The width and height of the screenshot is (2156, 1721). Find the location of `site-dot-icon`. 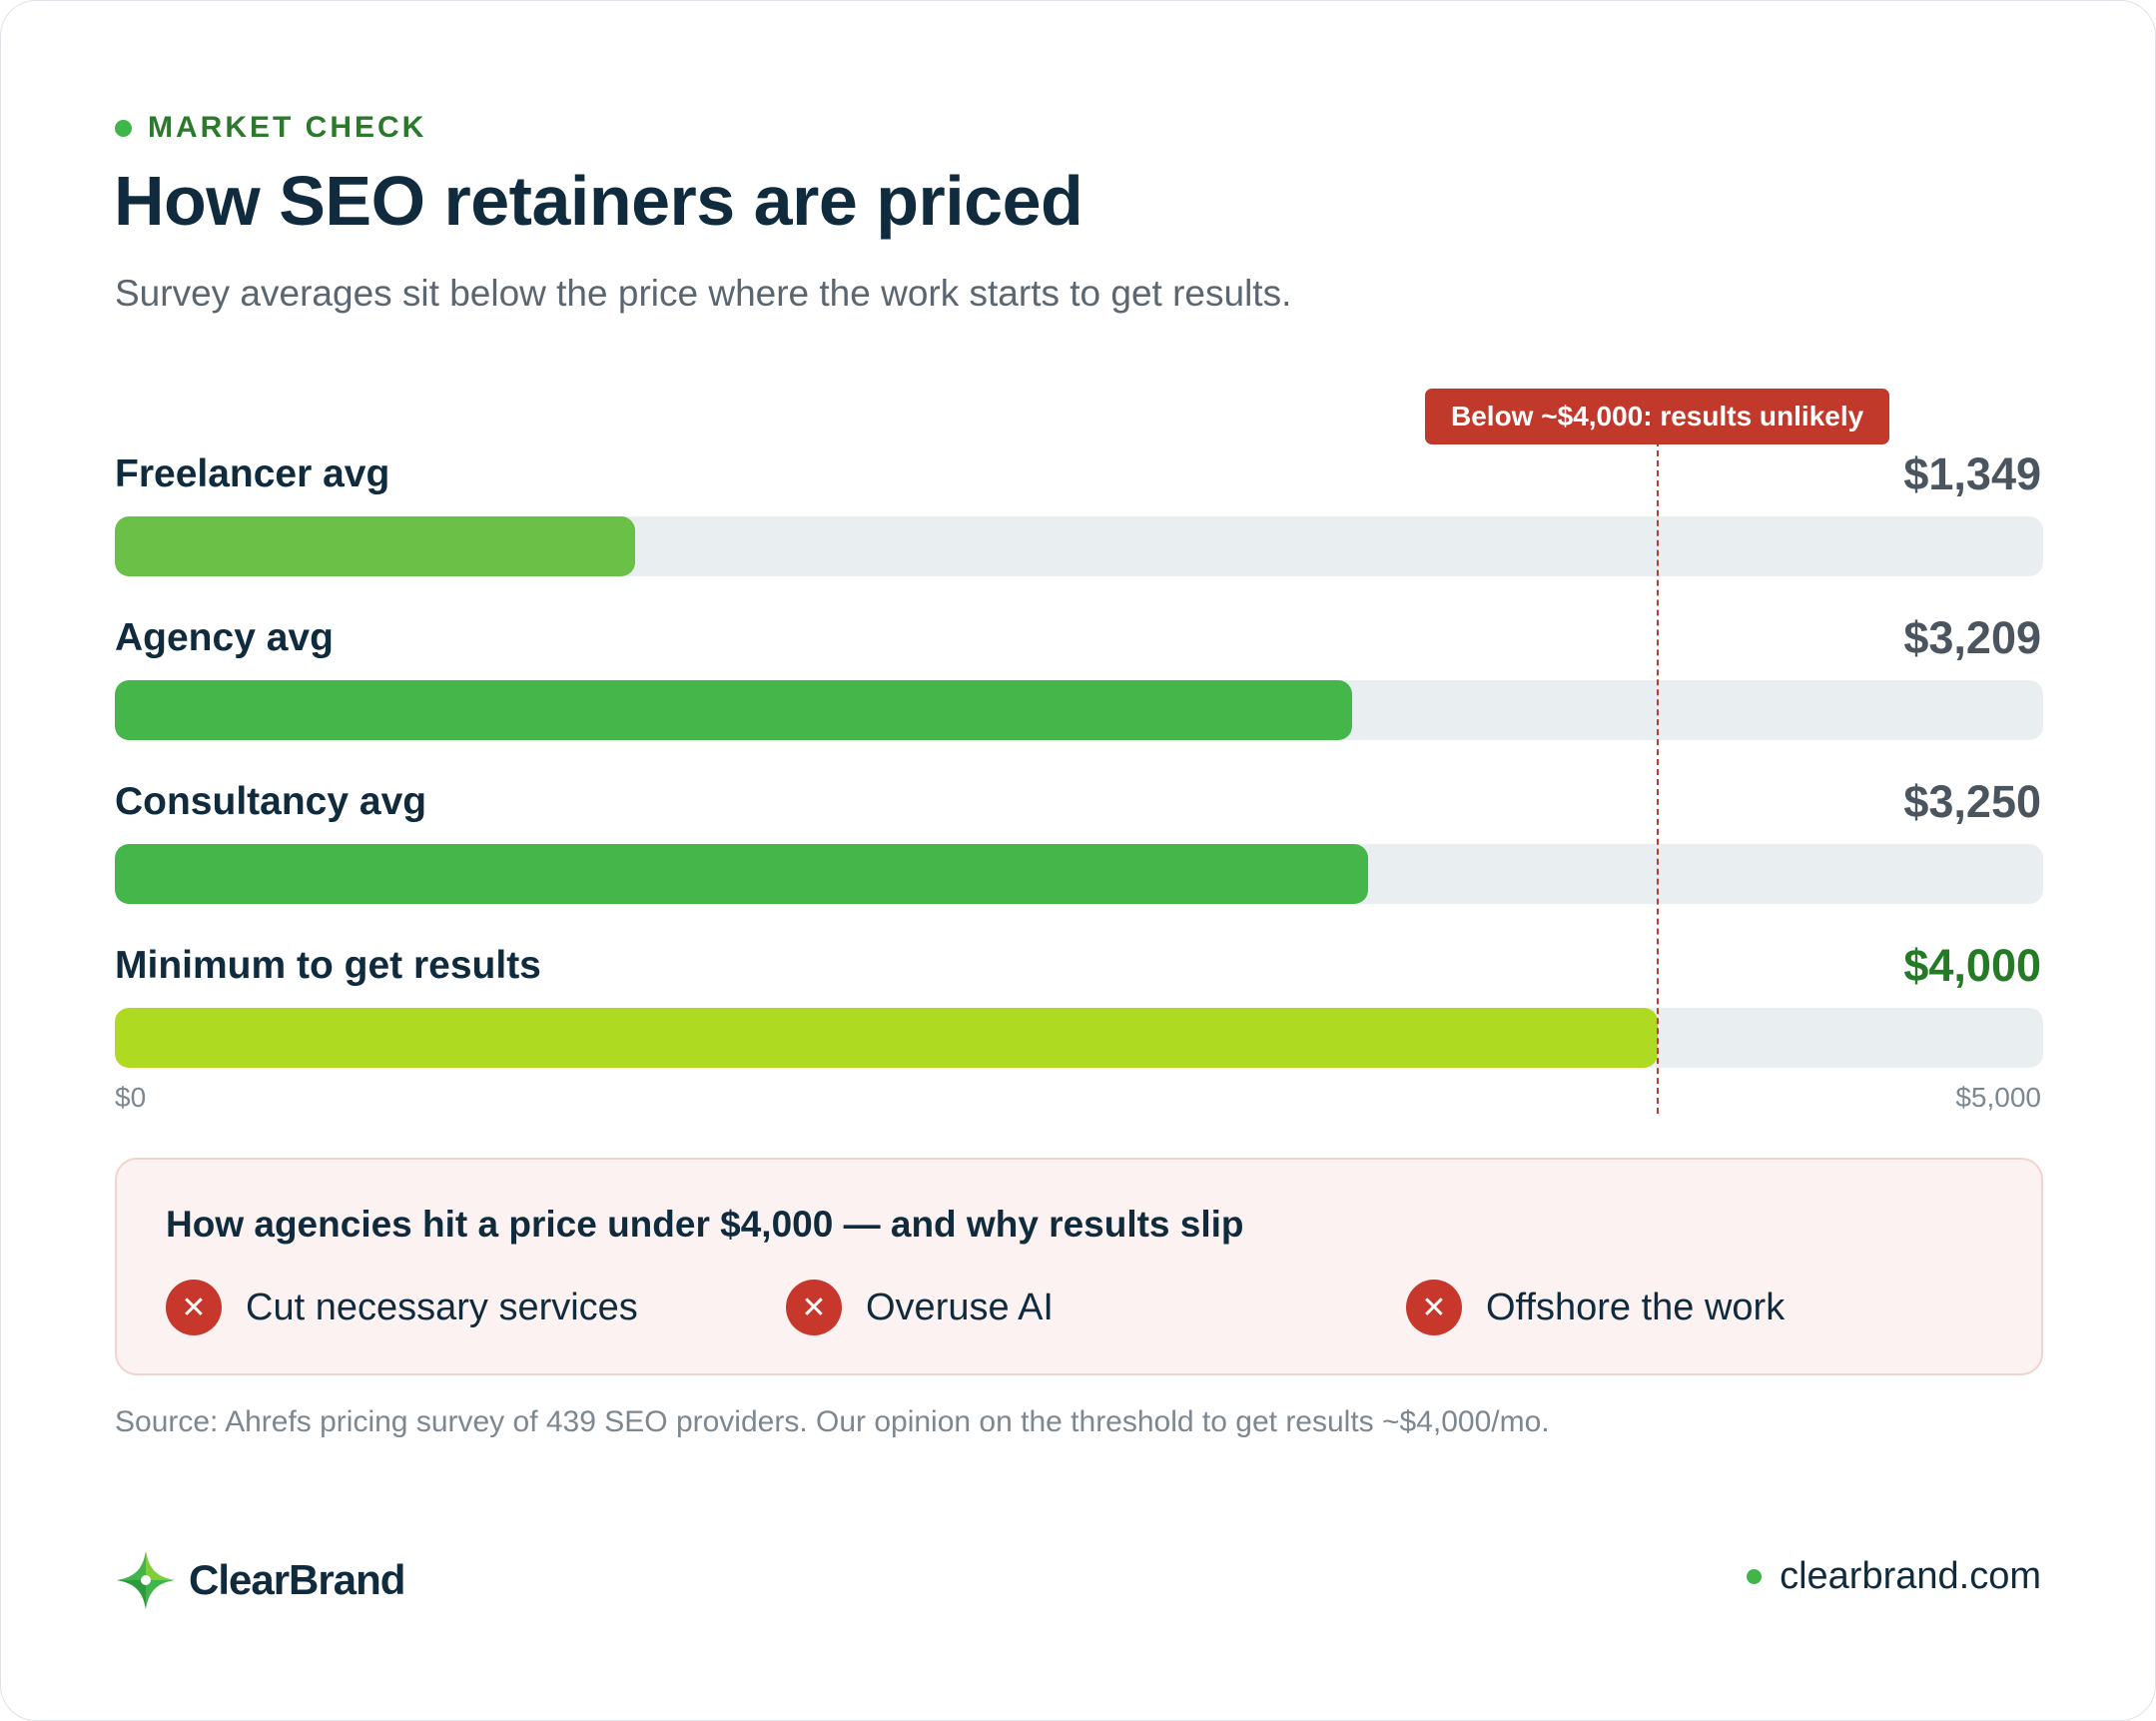

site-dot-icon is located at coordinates (1755, 1576).